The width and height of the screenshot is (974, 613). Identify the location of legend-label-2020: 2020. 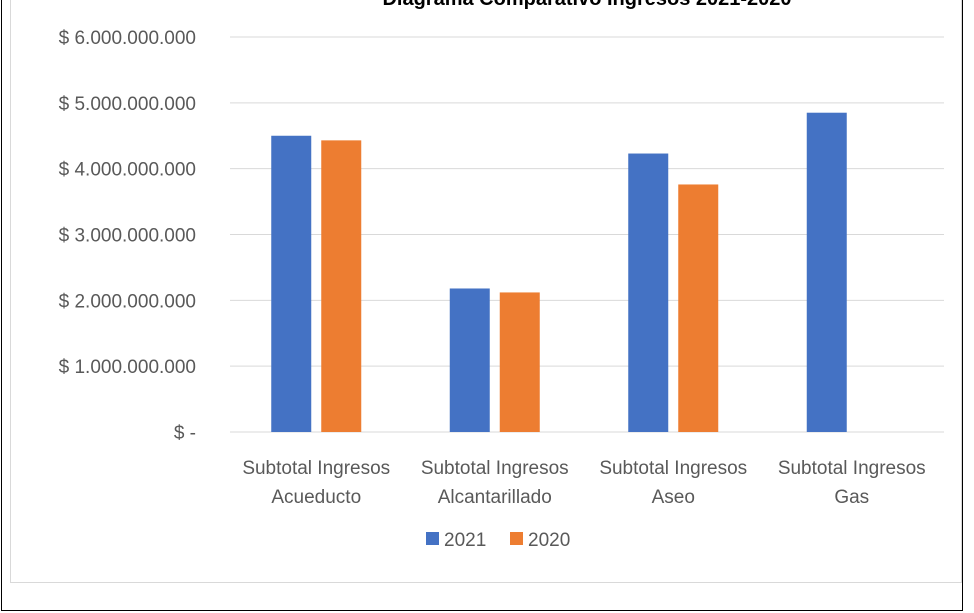
(549, 540).